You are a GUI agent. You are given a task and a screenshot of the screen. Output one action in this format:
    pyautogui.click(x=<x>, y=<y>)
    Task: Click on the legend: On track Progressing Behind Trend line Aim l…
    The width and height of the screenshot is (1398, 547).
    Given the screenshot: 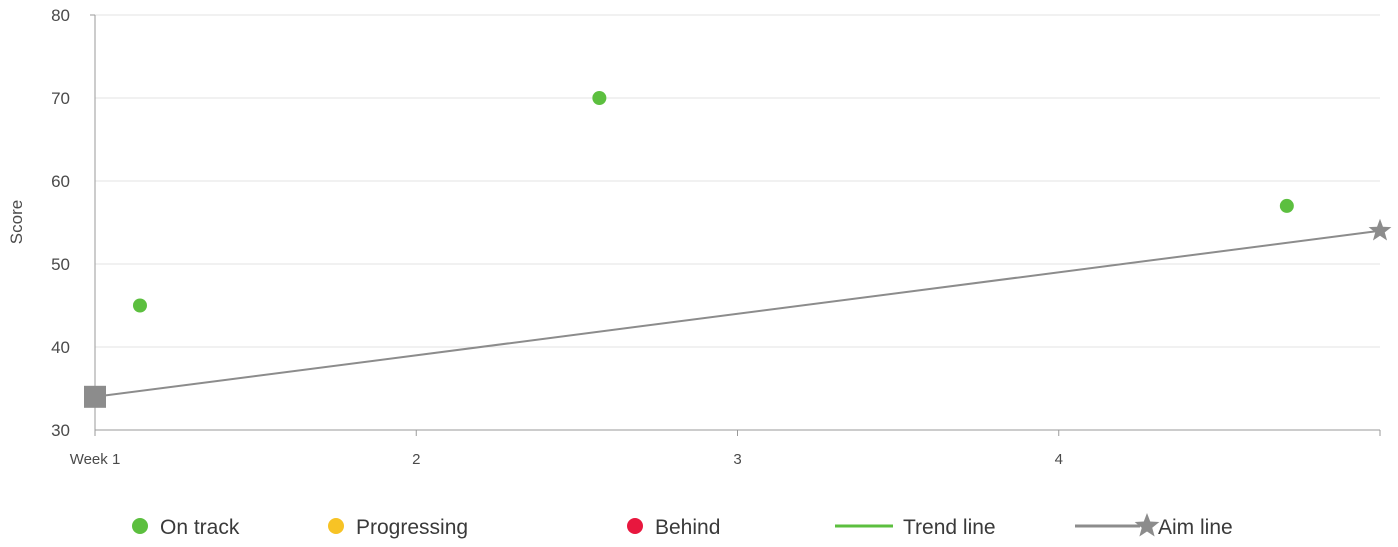 What is the action you would take?
    pyautogui.click(x=682, y=526)
    